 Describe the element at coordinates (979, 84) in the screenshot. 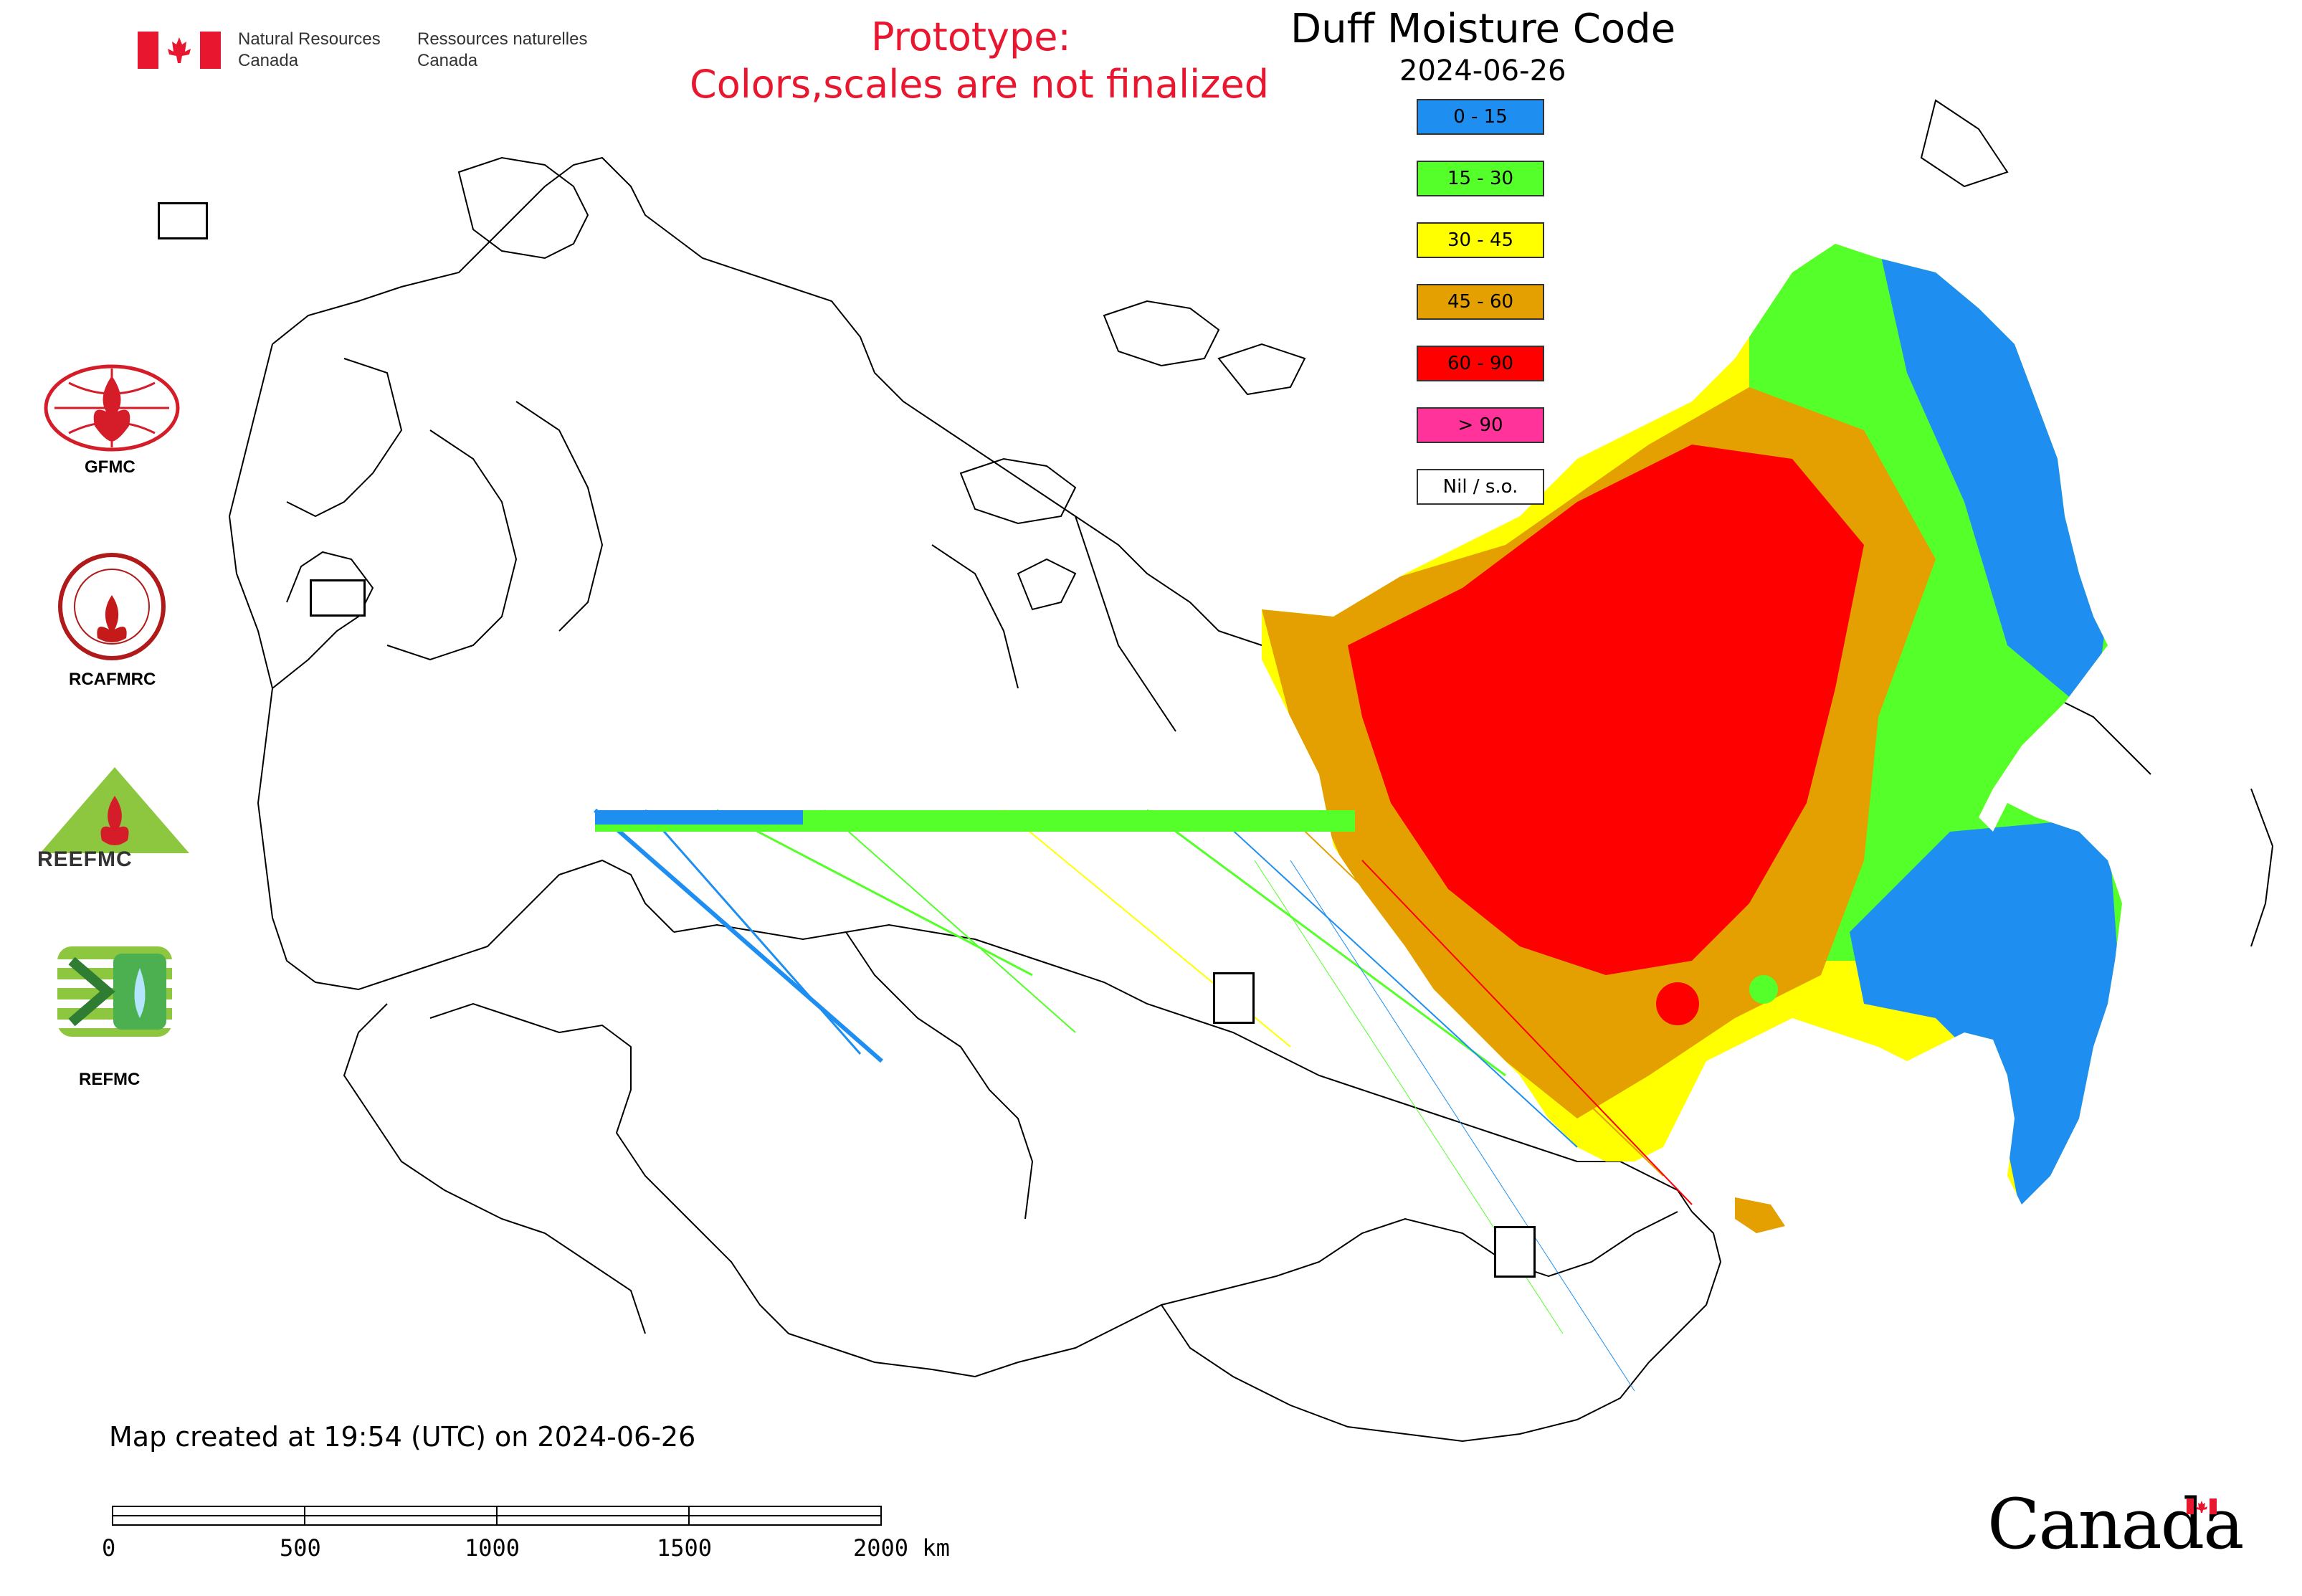

I see `prototype-notice-line2: Colors,scales are not finalized` at that location.